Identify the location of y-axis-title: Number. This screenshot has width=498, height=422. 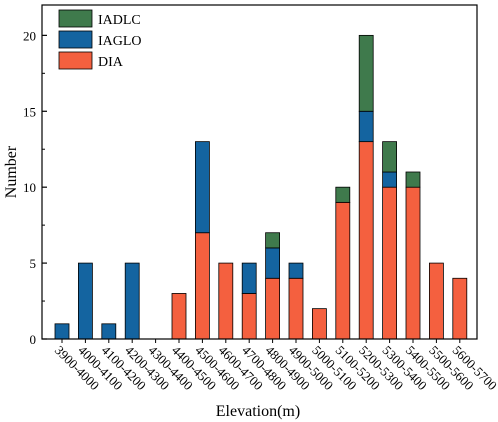
(11, 171).